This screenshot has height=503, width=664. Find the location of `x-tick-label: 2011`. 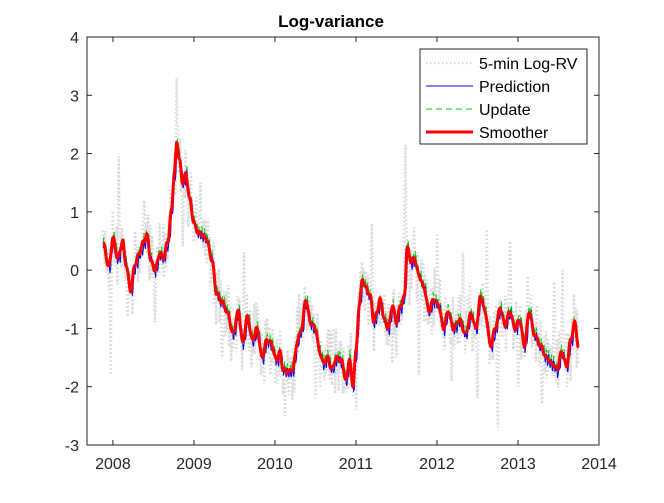

x-tick-label: 2011 is located at coordinates (356, 464).